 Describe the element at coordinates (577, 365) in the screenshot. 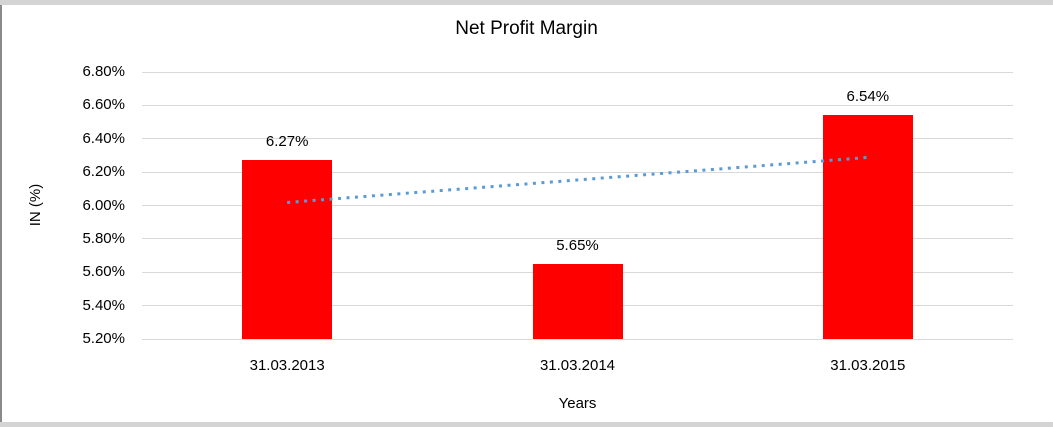

I see `x-tick-label: 31.03.2014` at that location.